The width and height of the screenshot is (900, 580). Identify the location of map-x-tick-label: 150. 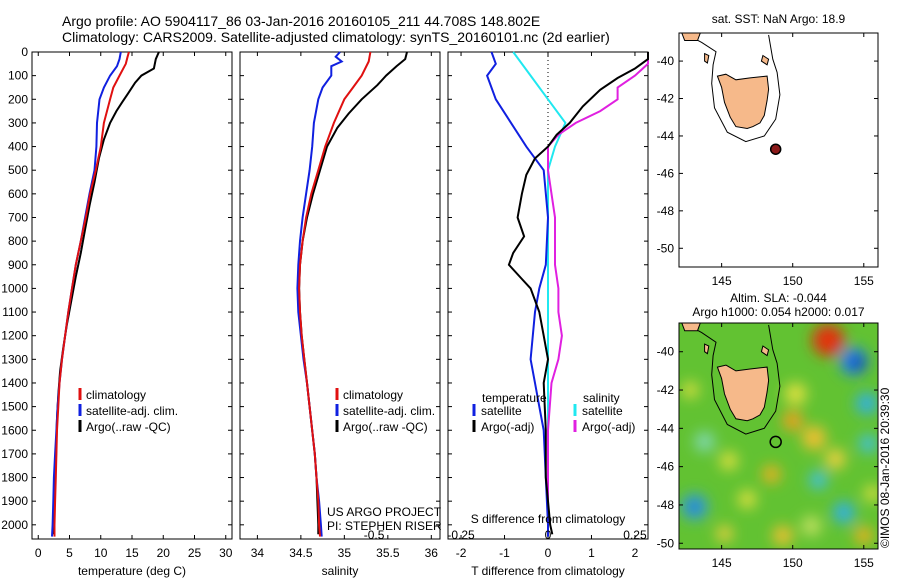
(793, 563).